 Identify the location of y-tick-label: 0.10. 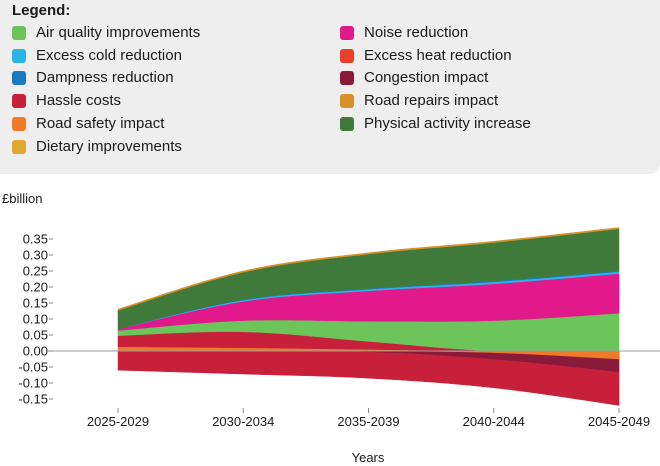
(35, 319).